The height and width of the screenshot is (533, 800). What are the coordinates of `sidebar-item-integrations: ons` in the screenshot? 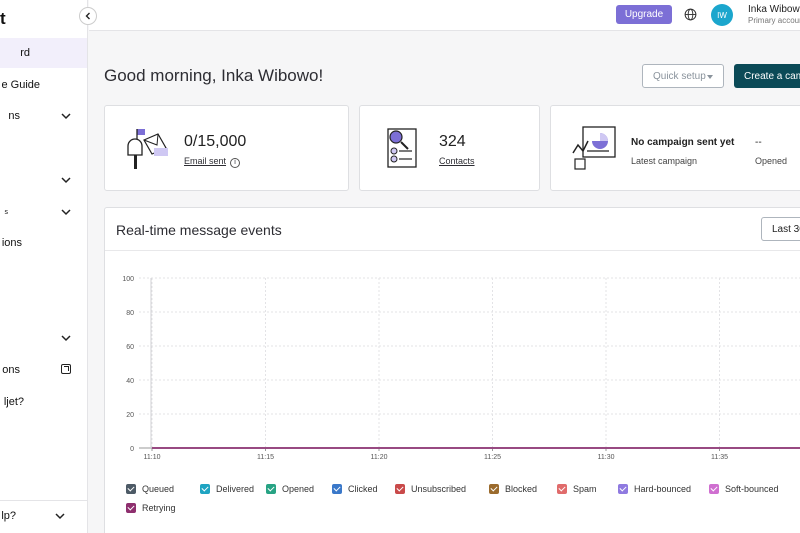 It's located at (43, 370).